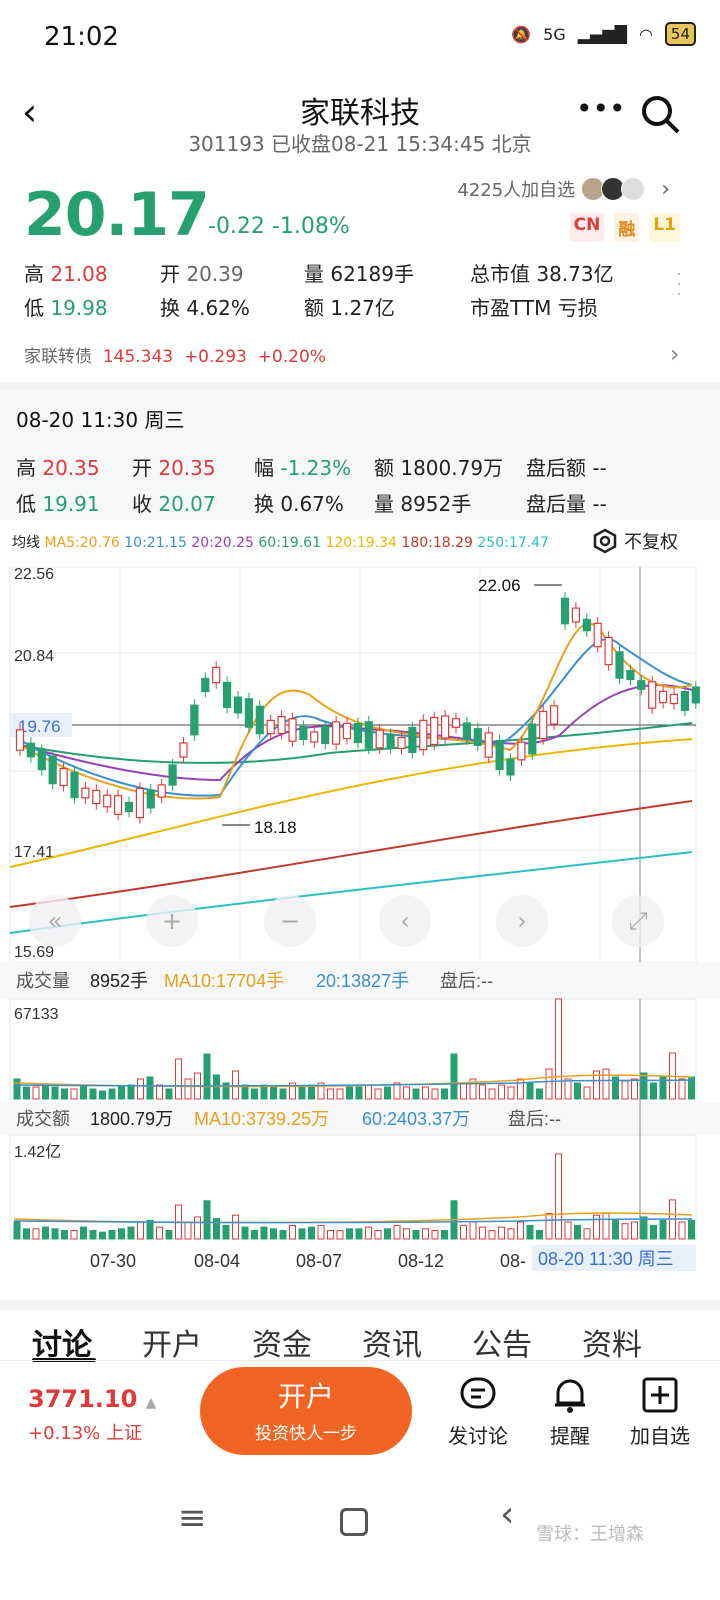 The width and height of the screenshot is (720, 1600). What do you see at coordinates (34, 308) in the screenshot?
I see `stat-label: 低` at bounding box center [34, 308].